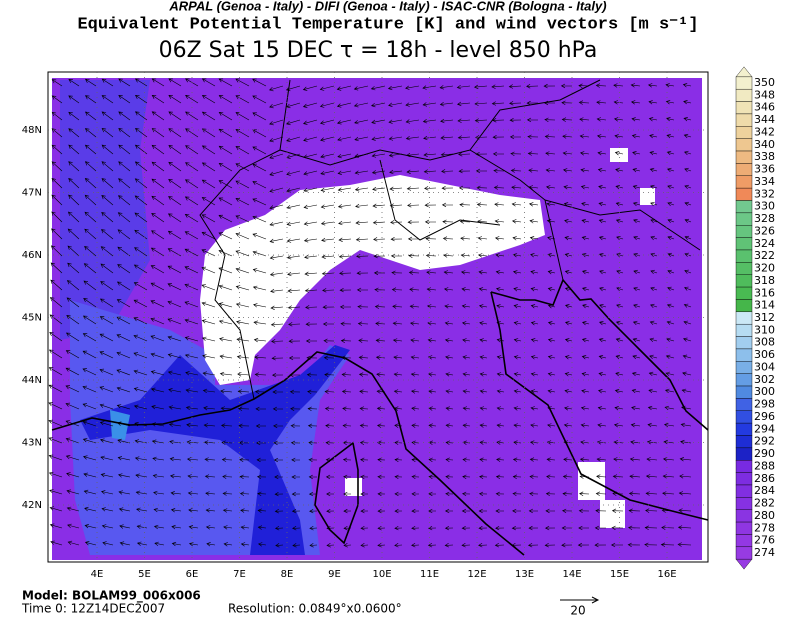 The height and width of the screenshot is (622, 800). Describe the element at coordinates (764, 366) in the screenshot. I see `colorbar-label: 304` at that location.